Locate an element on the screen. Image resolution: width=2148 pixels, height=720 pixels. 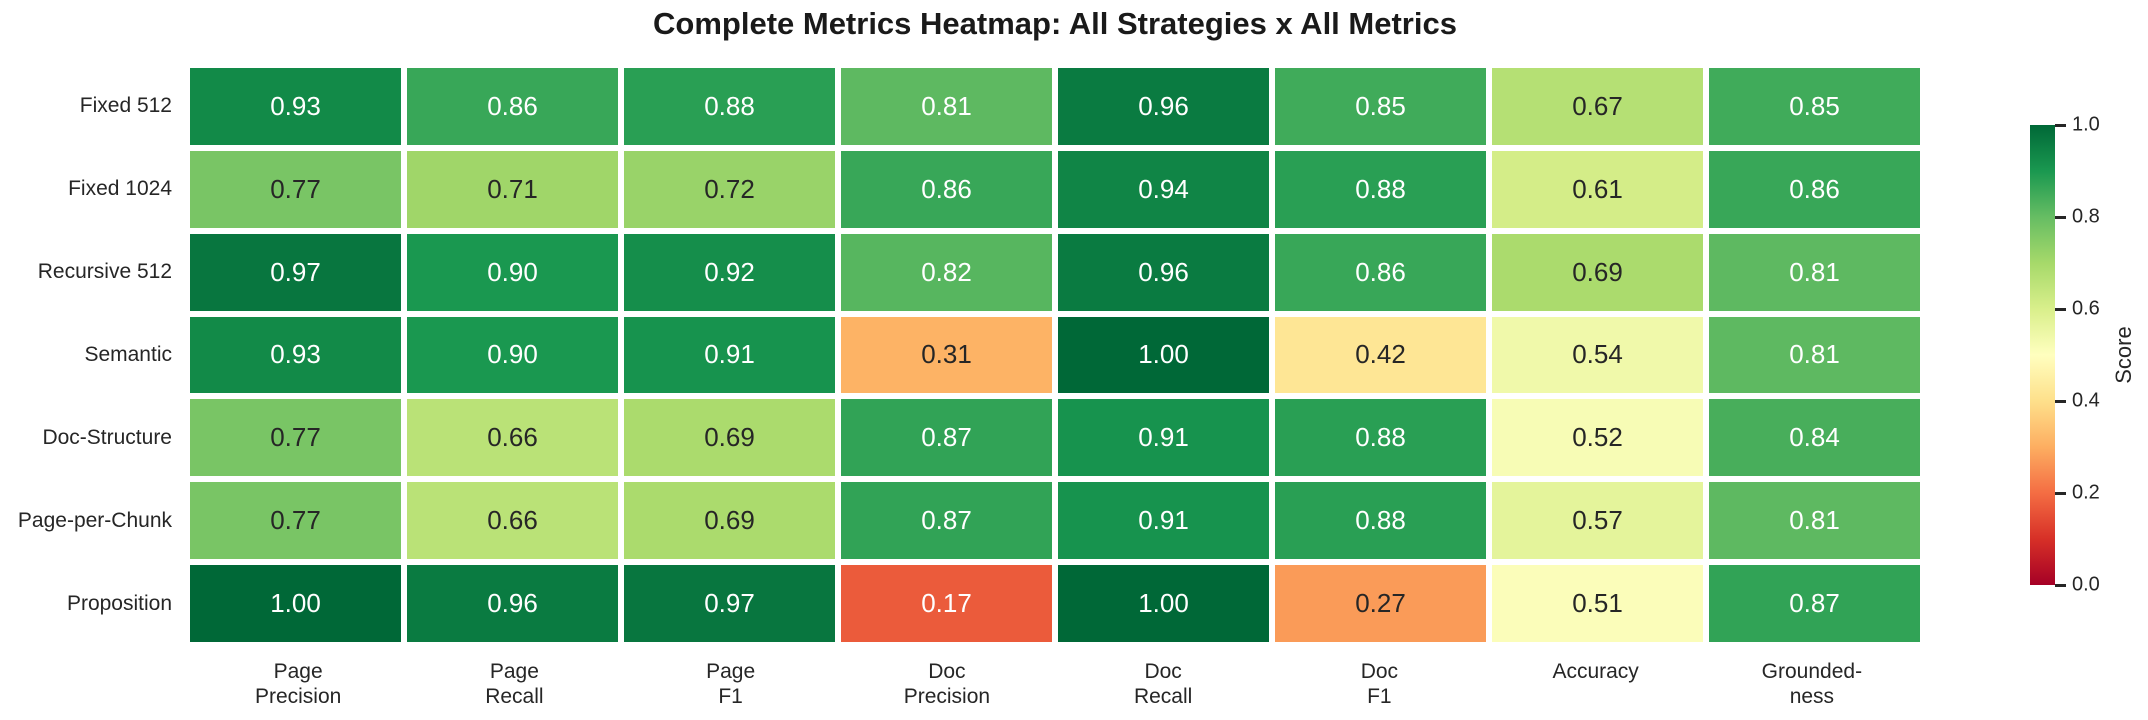
row-label: Page-per-Chunk is located at coordinates (94, 520).